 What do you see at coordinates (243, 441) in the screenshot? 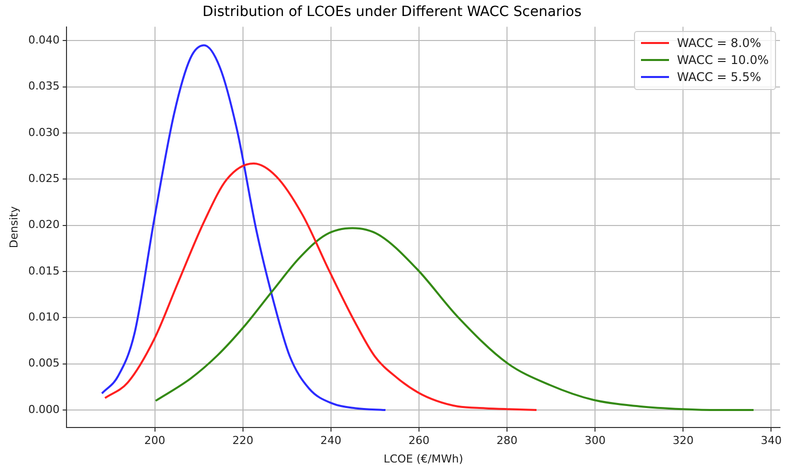
I see `x-tick-label: 220` at bounding box center [243, 441].